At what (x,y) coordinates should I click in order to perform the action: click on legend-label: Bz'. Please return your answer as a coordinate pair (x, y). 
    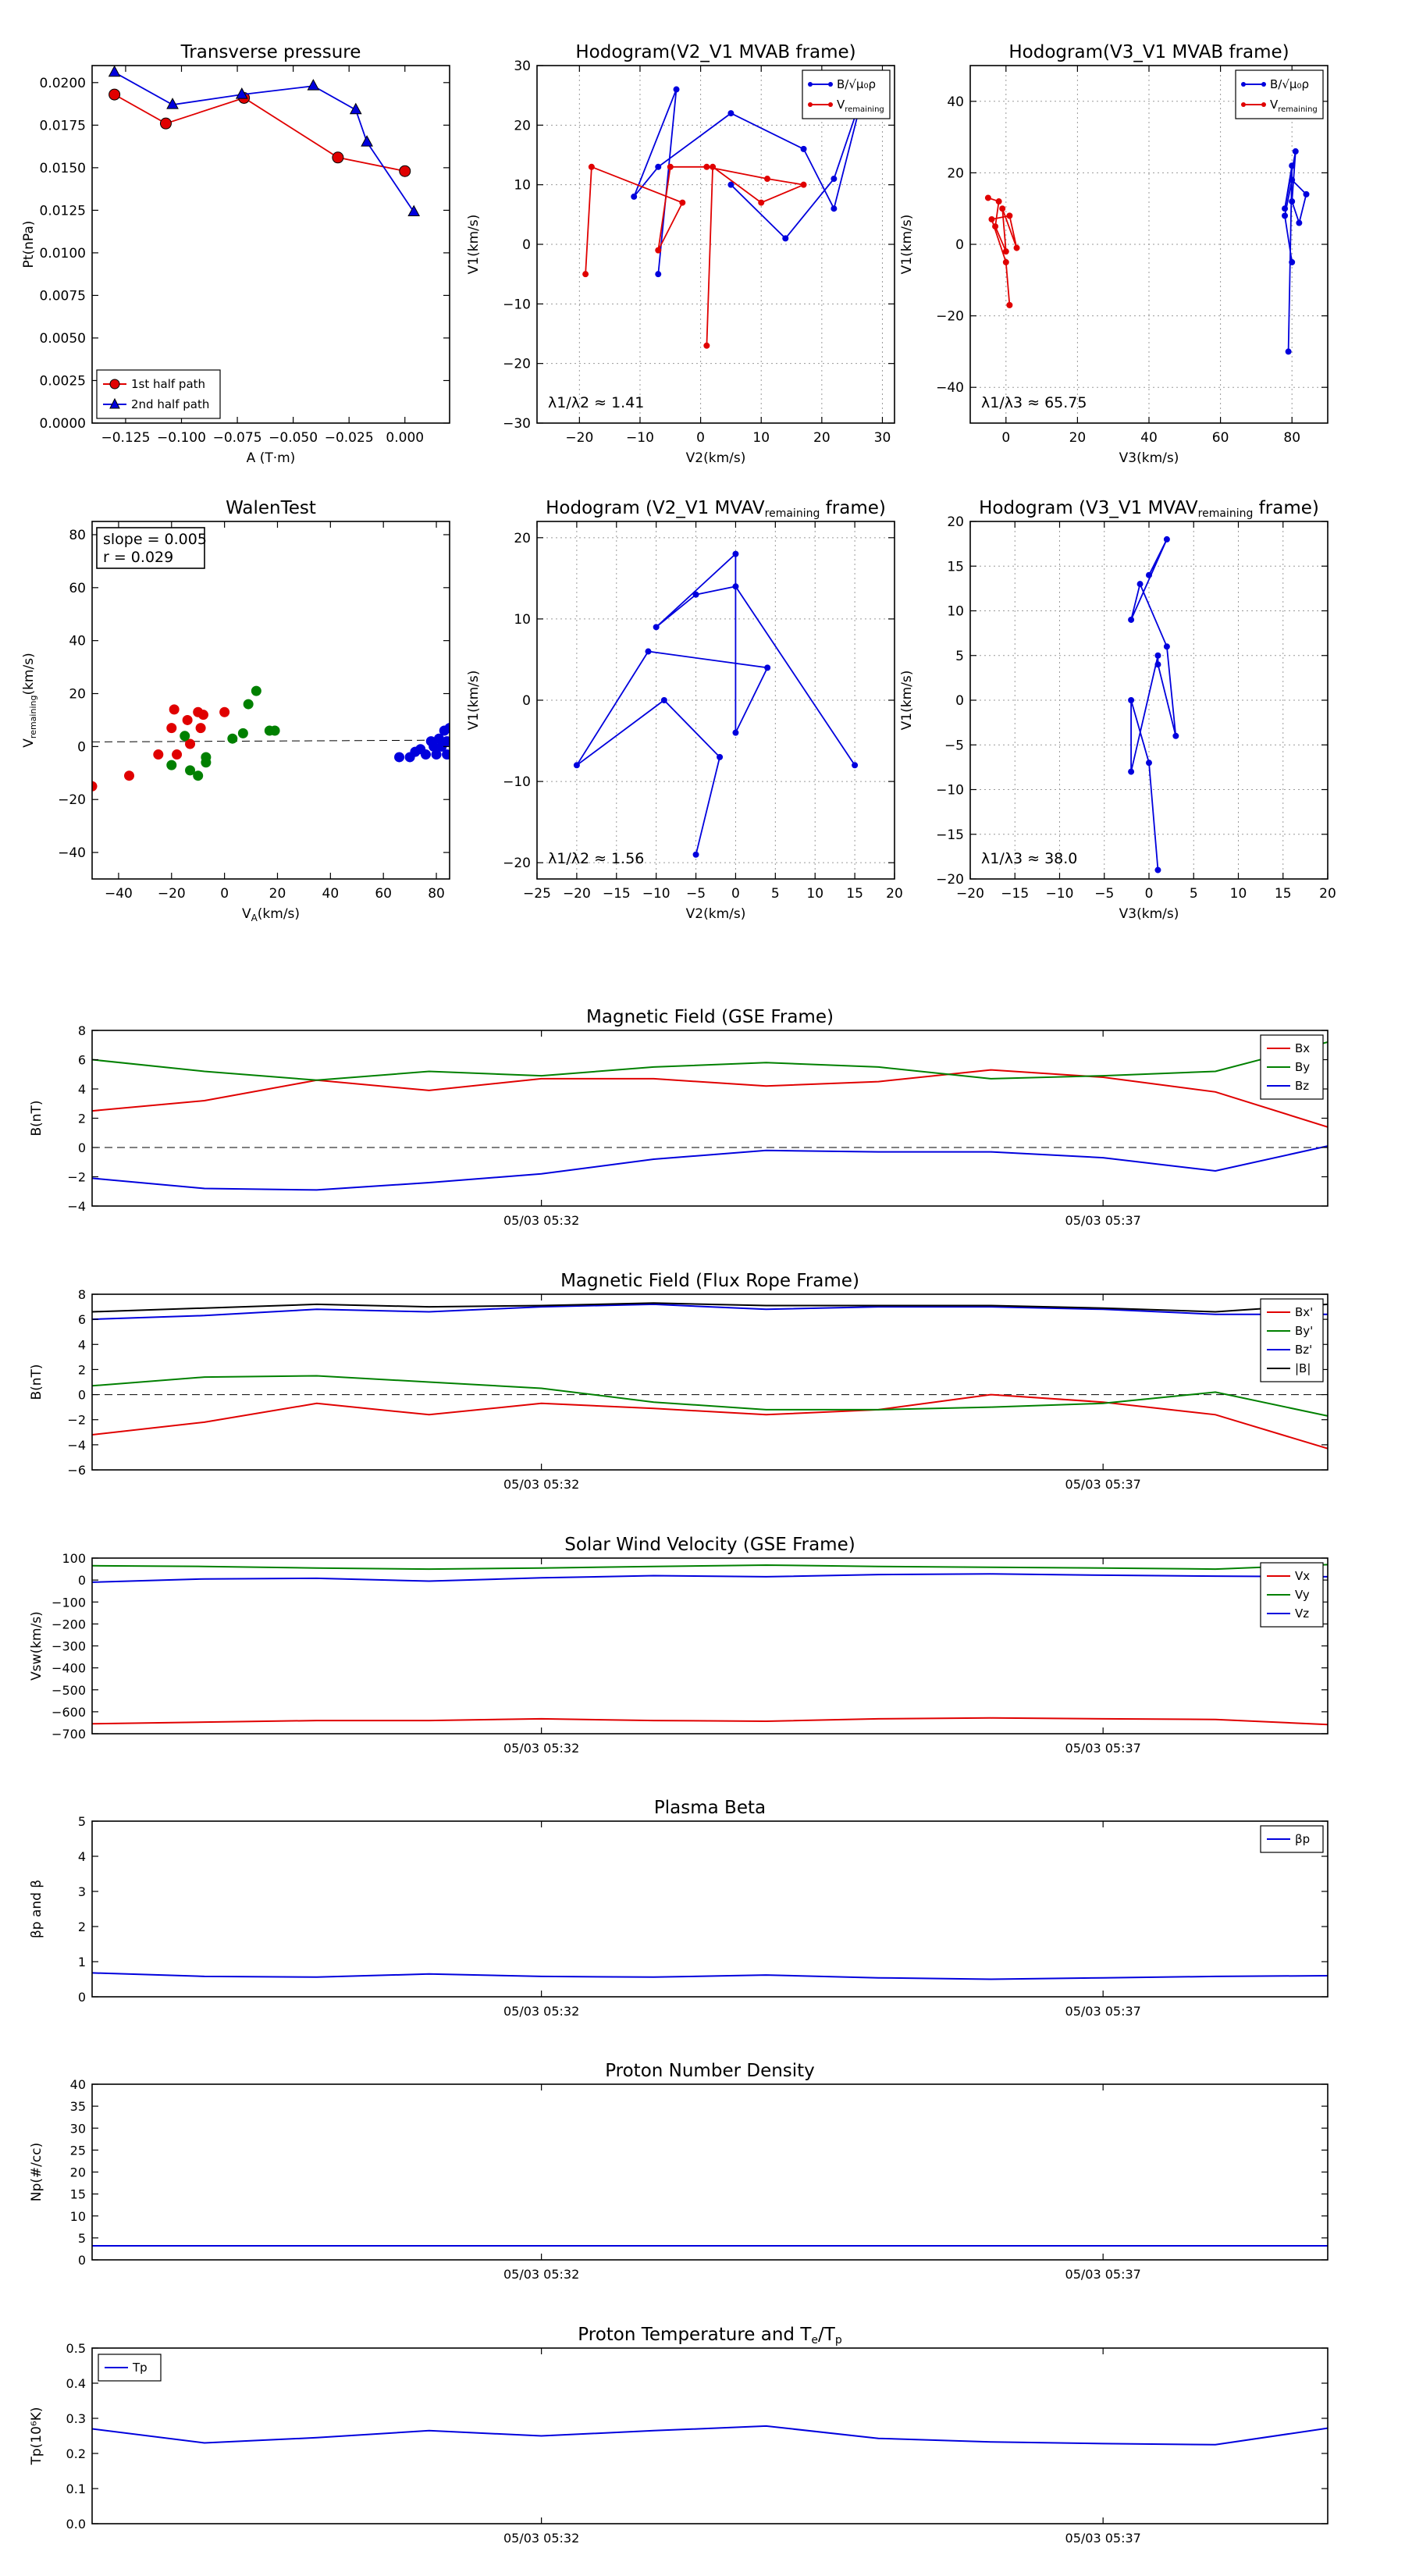
    Looking at the image, I should click on (1303, 1350).